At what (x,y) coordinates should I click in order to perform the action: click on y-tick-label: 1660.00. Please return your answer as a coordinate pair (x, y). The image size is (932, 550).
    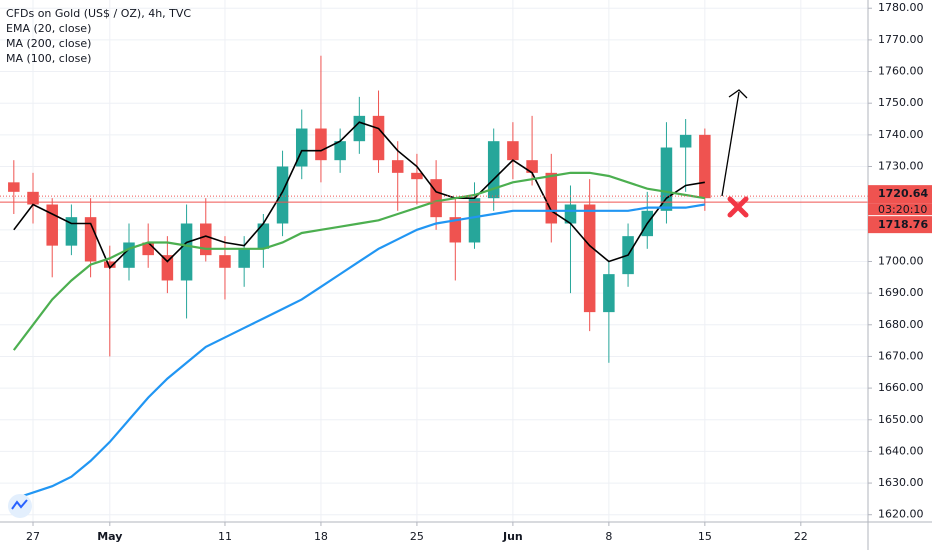
    Looking at the image, I should click on (901, 387).